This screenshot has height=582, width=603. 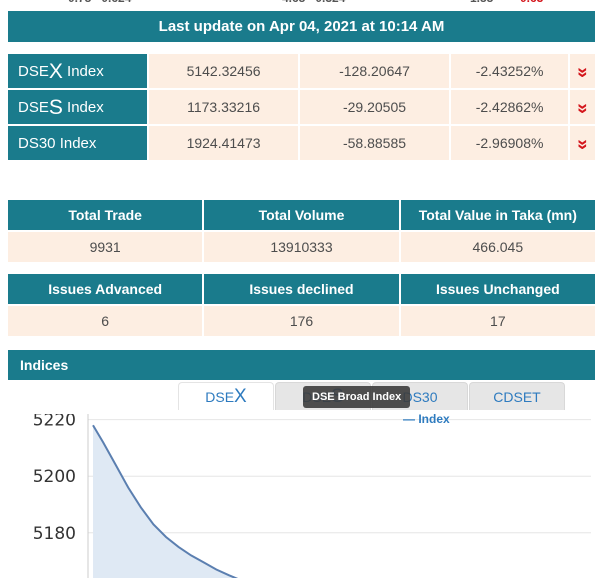 I want to click on indices-panel-header: Indices, so click(x=301, y=365).